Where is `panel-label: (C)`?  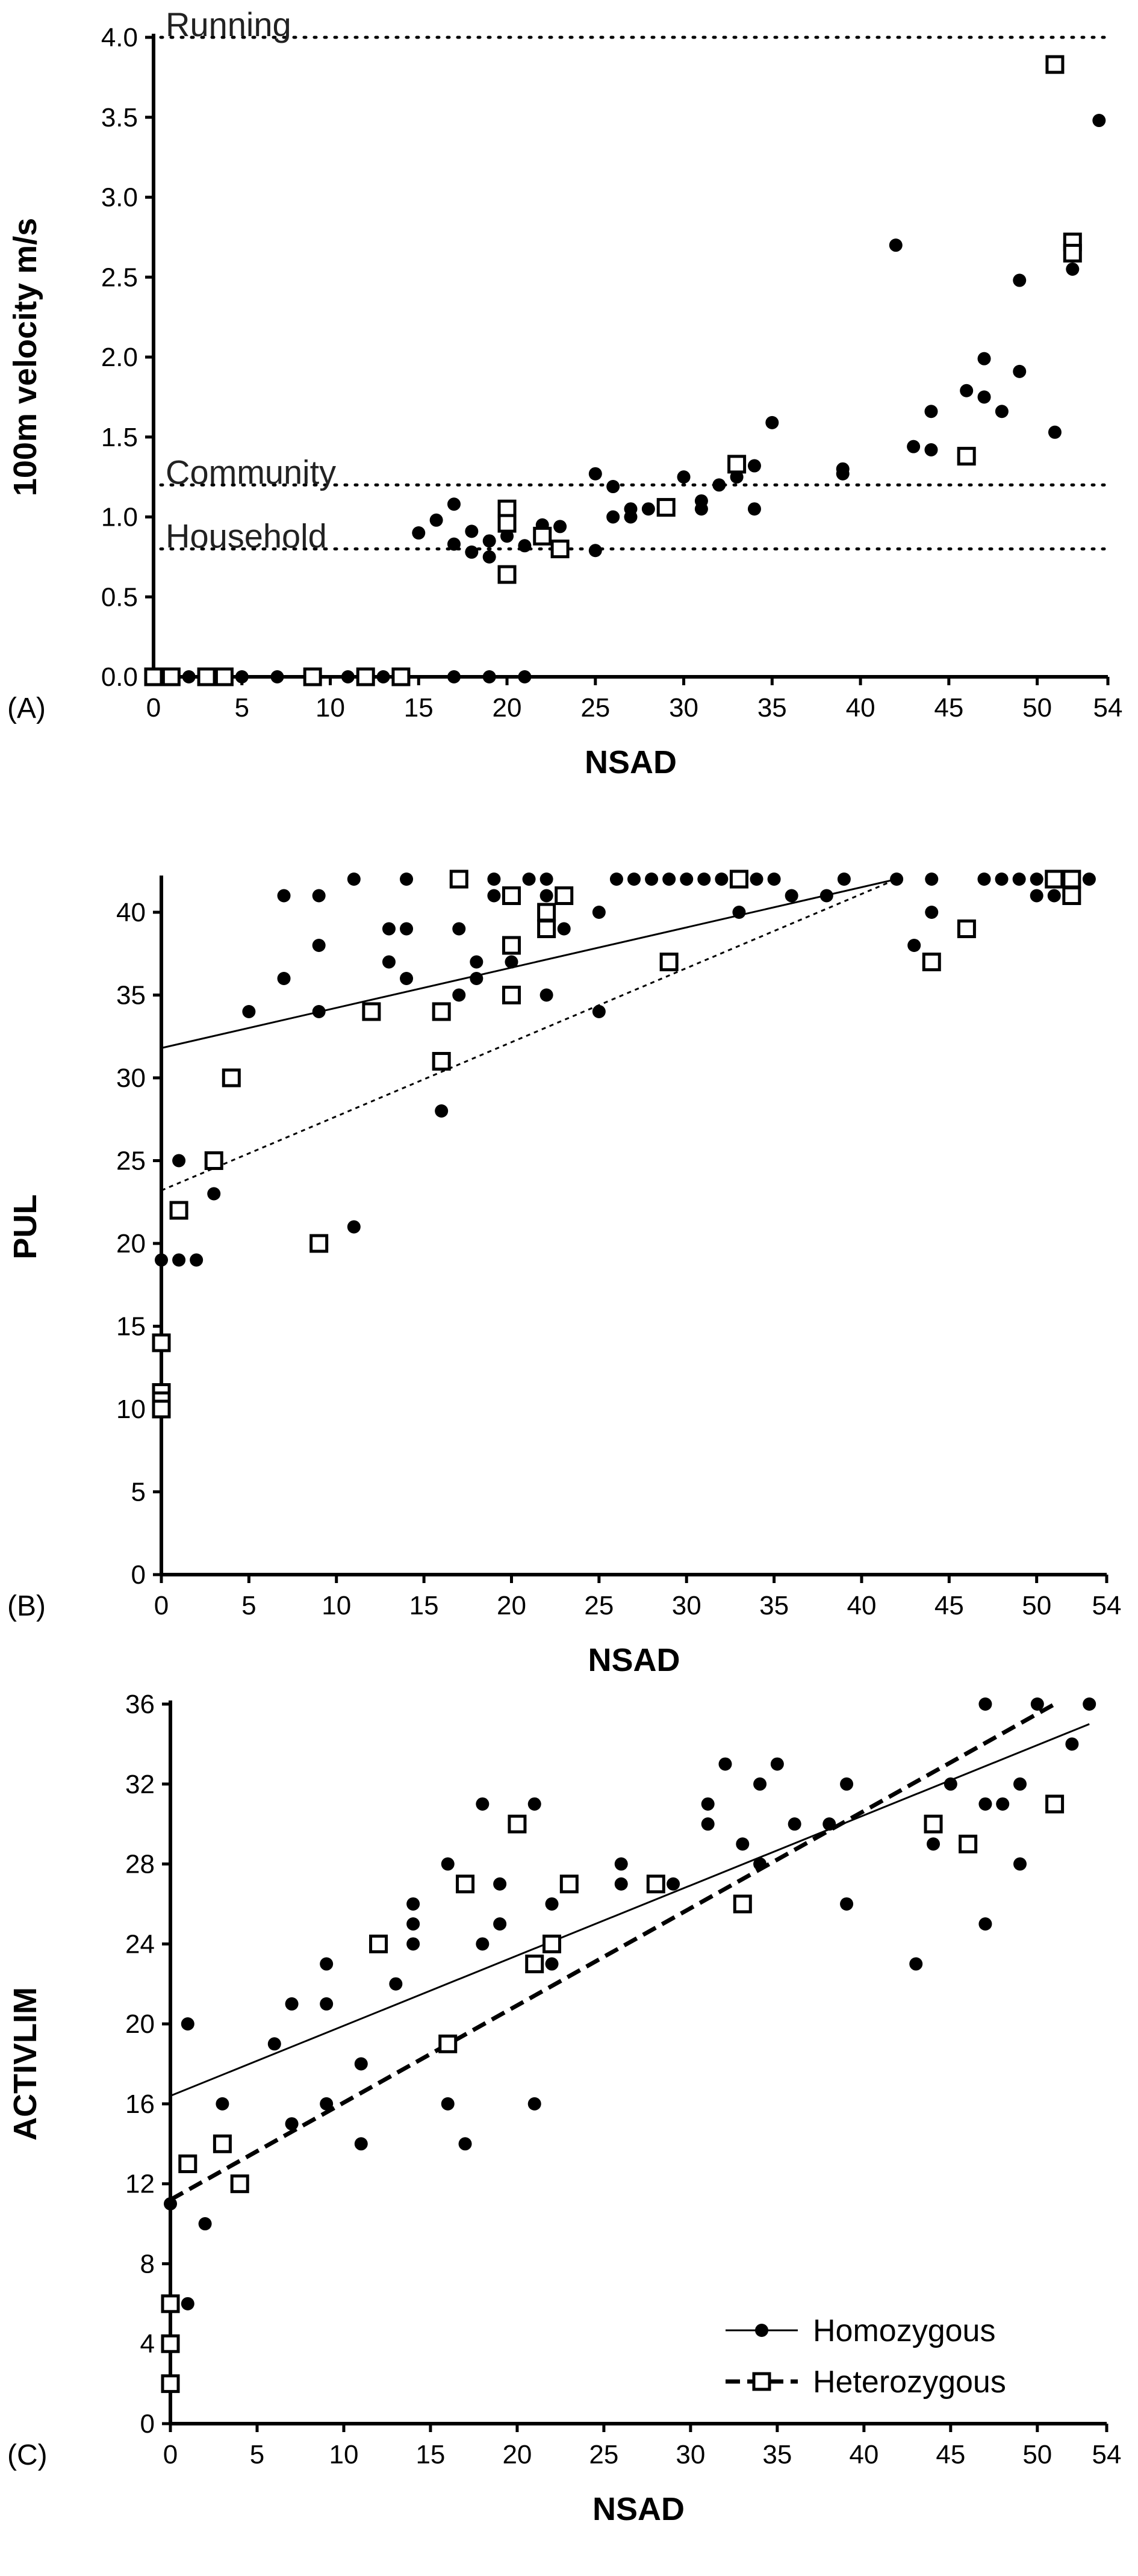
panel-label: (C) is located at coordinates (27, 2455).